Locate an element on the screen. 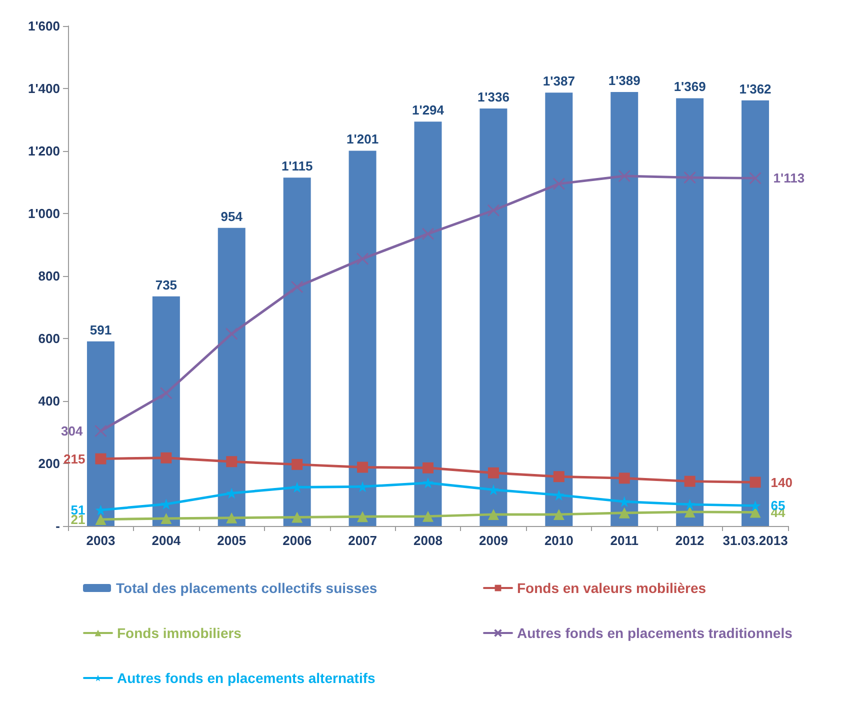 The height and width of the screenshot is (709, 846). x-tick-label: 2009 is located at coordinates (493, 540).